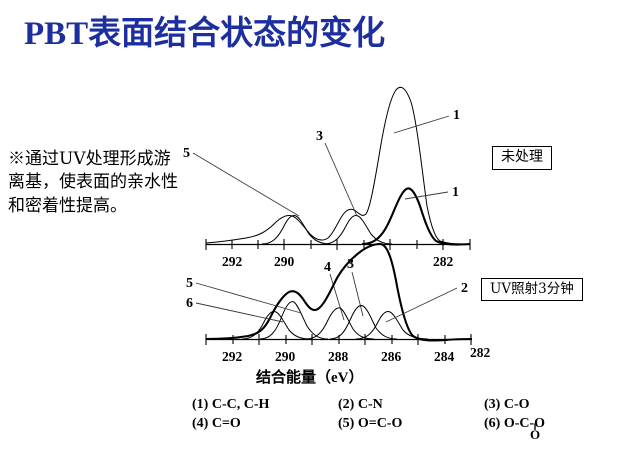 This screenshot has width=640, height=456. I want to click on tick-label-lower-288: 288, so click(338, 356).